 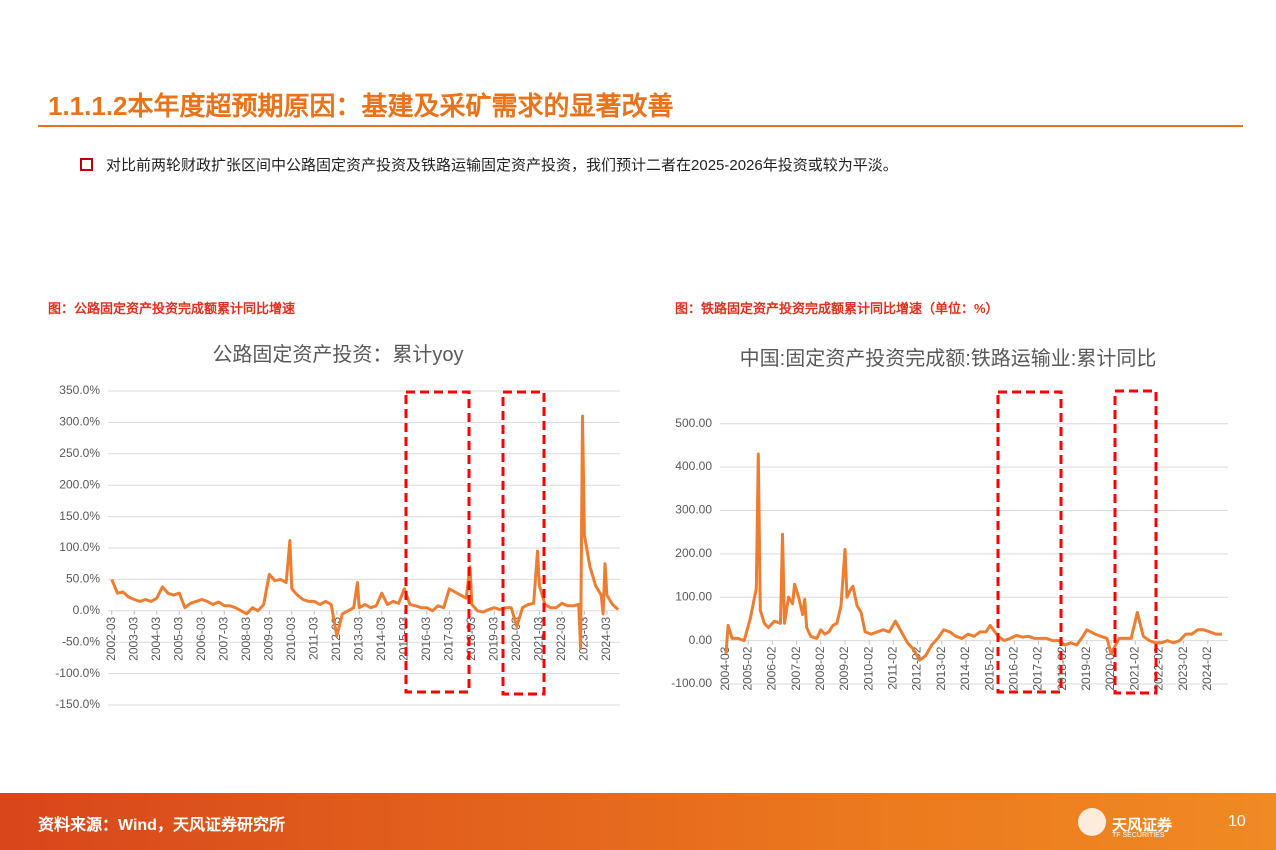 I want to click on x-tick-label: 2013-03, so click(x=358, y=638).